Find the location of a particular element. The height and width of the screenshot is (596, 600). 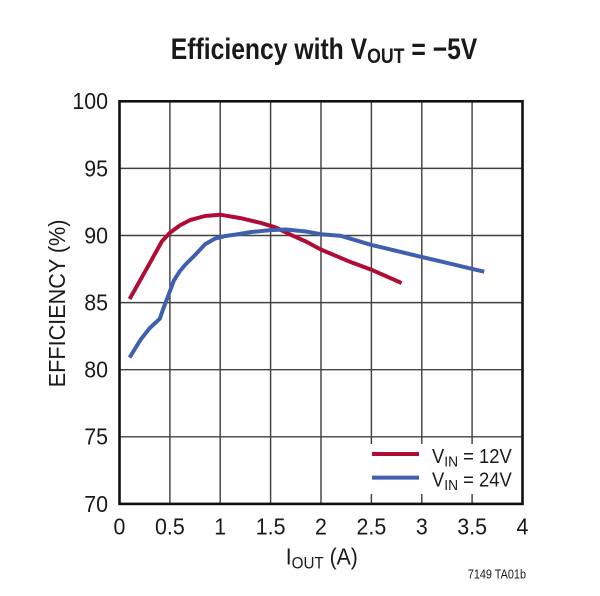

svg-text: 3.5 is located at coordinates (472, 527).